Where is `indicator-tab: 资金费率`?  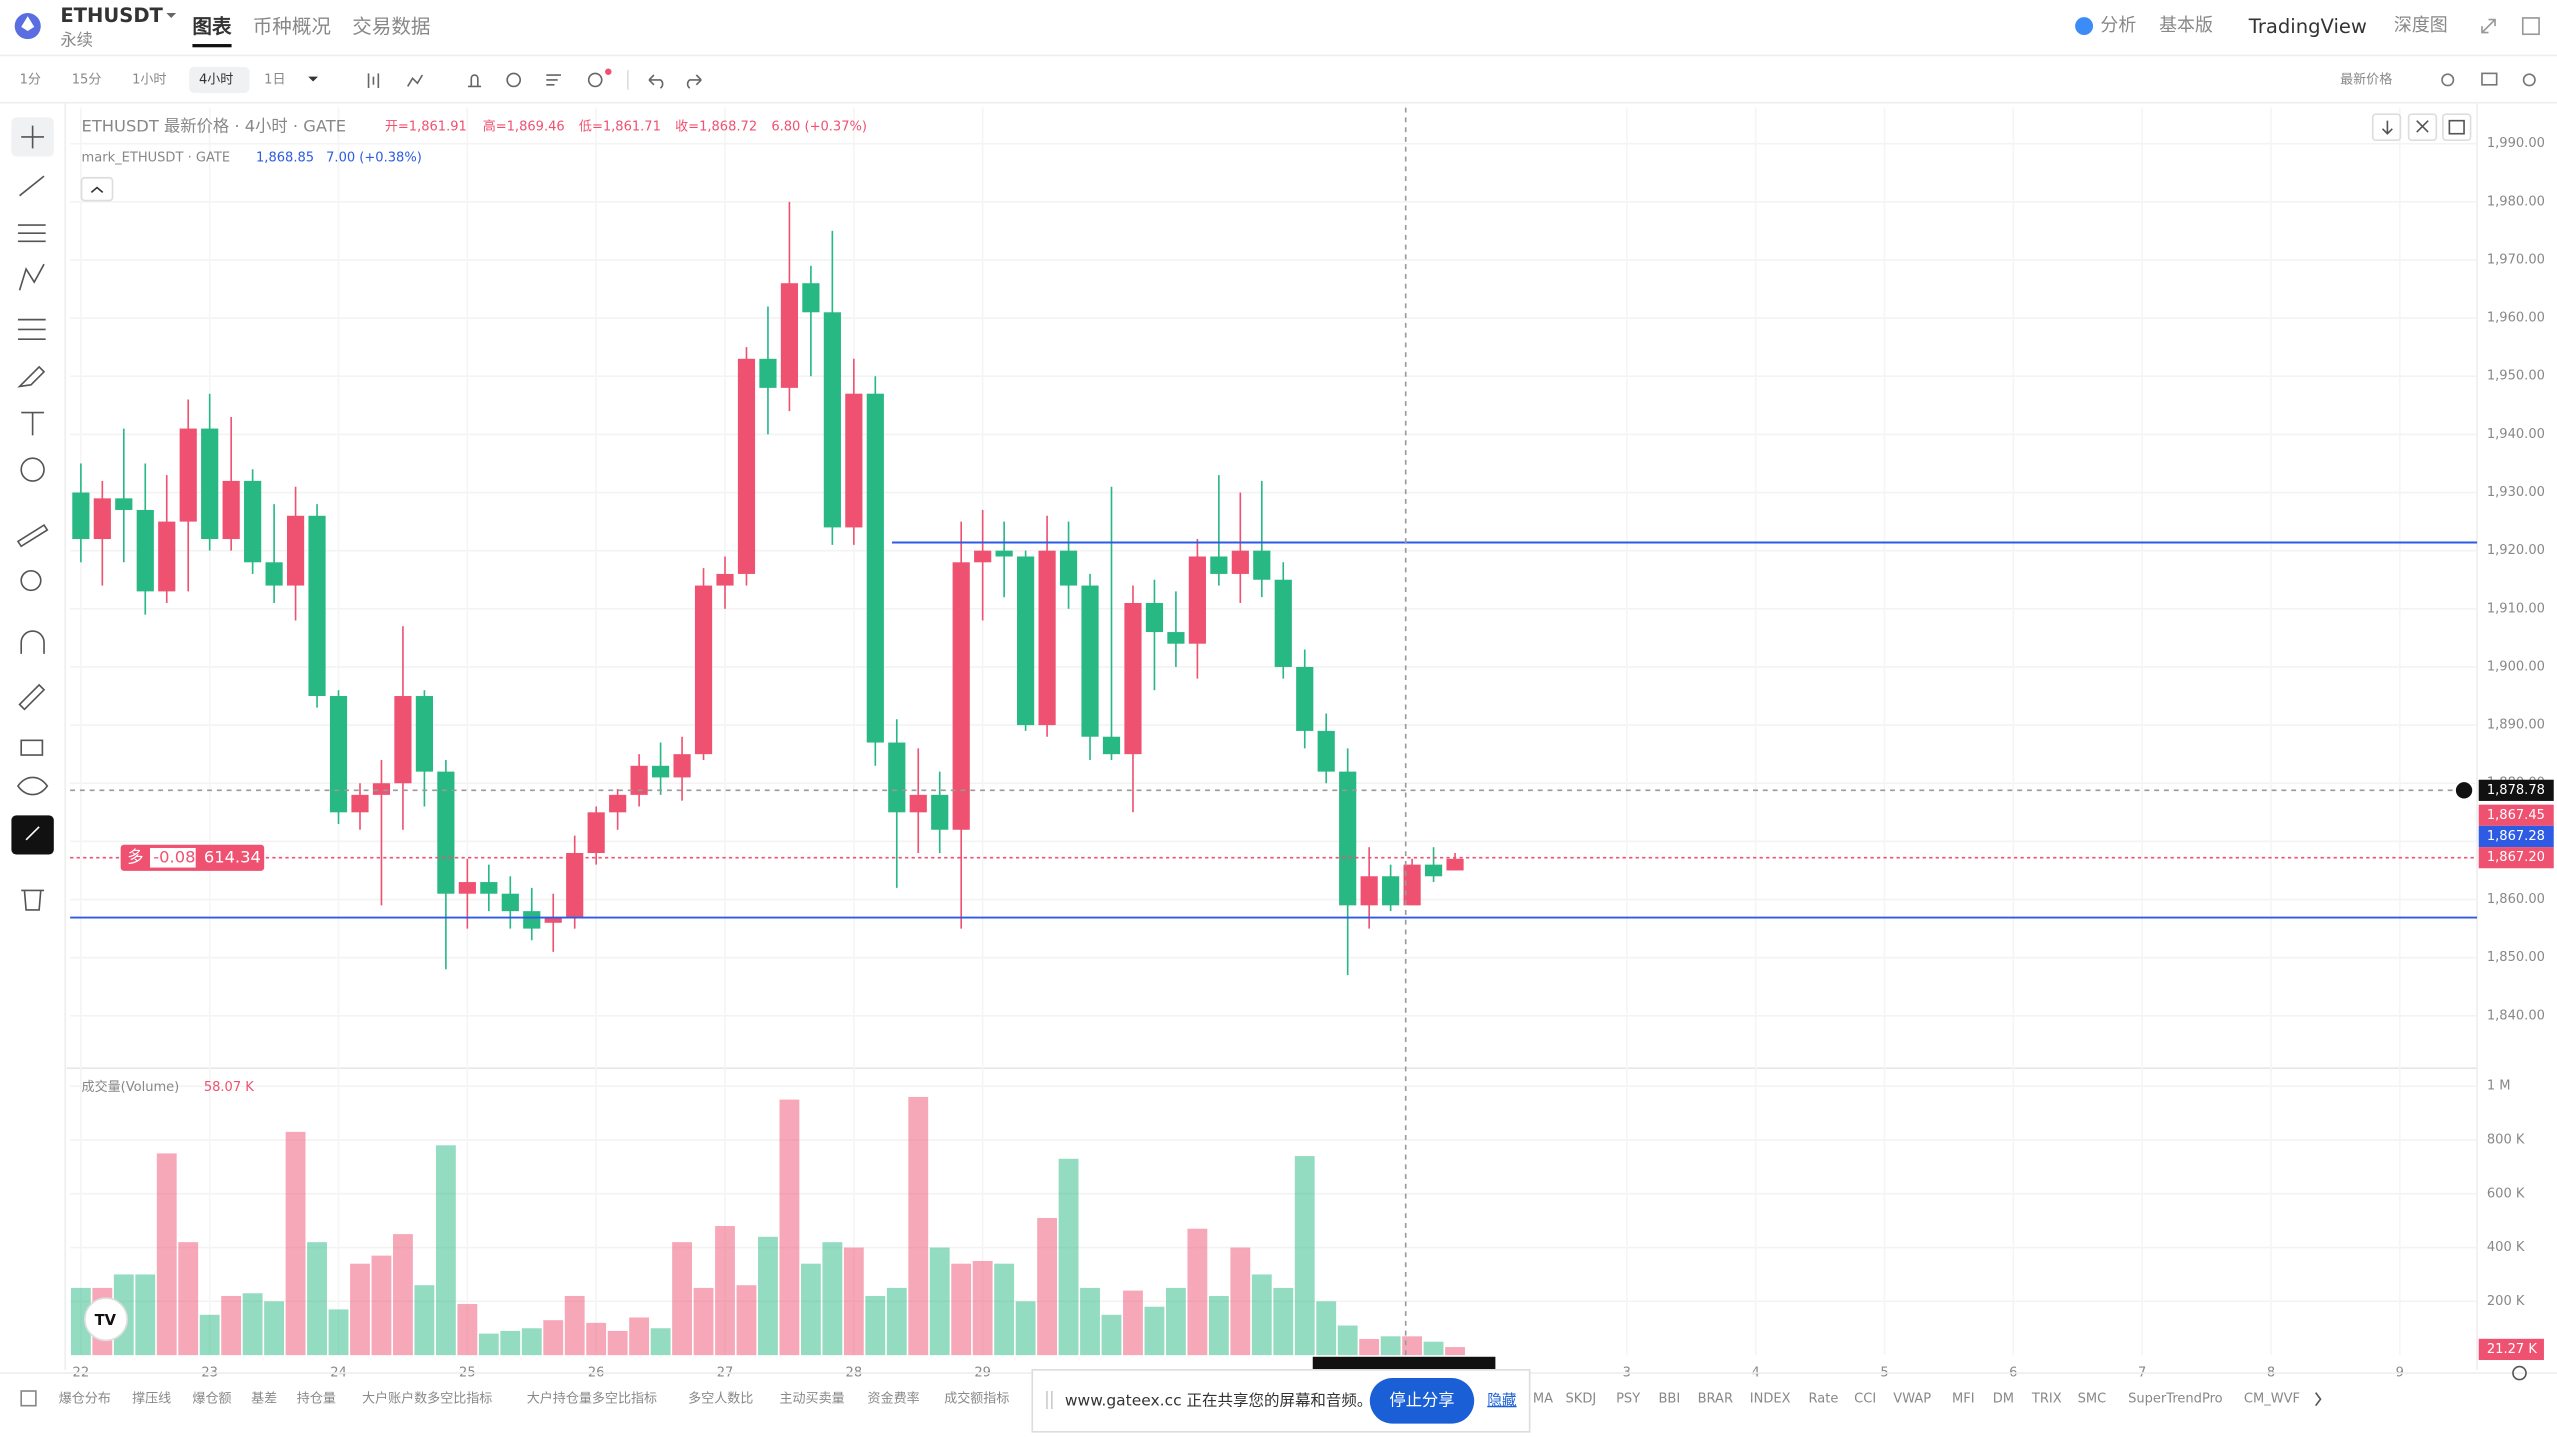 indicator-tab: 资金费率 is located at coordinates (894, 1399).